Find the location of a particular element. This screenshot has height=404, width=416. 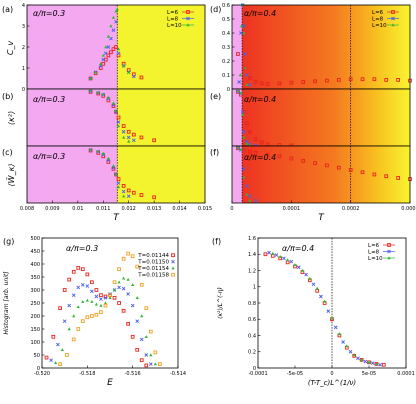

panel-label: (f) is located at coordinates (214, 152).